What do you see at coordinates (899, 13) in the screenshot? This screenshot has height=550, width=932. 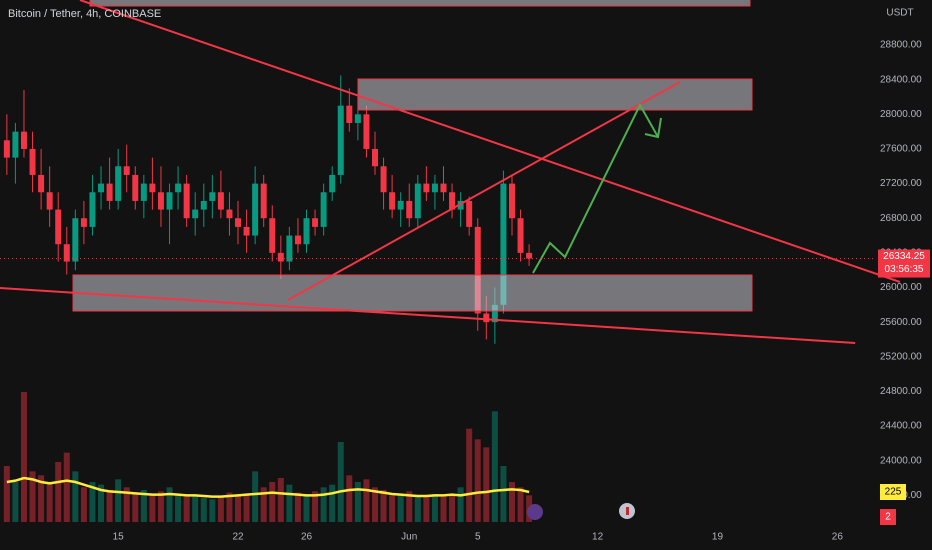 I see `currency-label: USDT` at bounding box center [899, 13].